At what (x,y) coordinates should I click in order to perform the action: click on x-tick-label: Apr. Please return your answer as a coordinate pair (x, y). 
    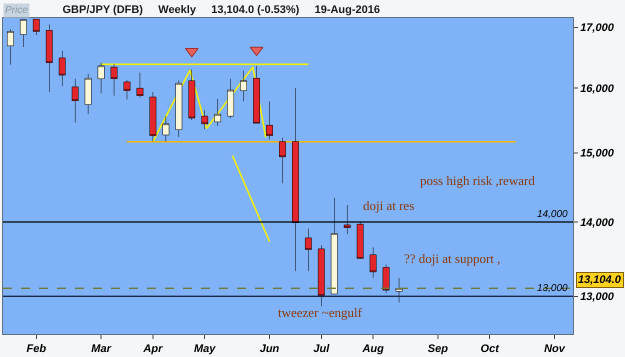
    Looking at the image, I should click on (153, 349).